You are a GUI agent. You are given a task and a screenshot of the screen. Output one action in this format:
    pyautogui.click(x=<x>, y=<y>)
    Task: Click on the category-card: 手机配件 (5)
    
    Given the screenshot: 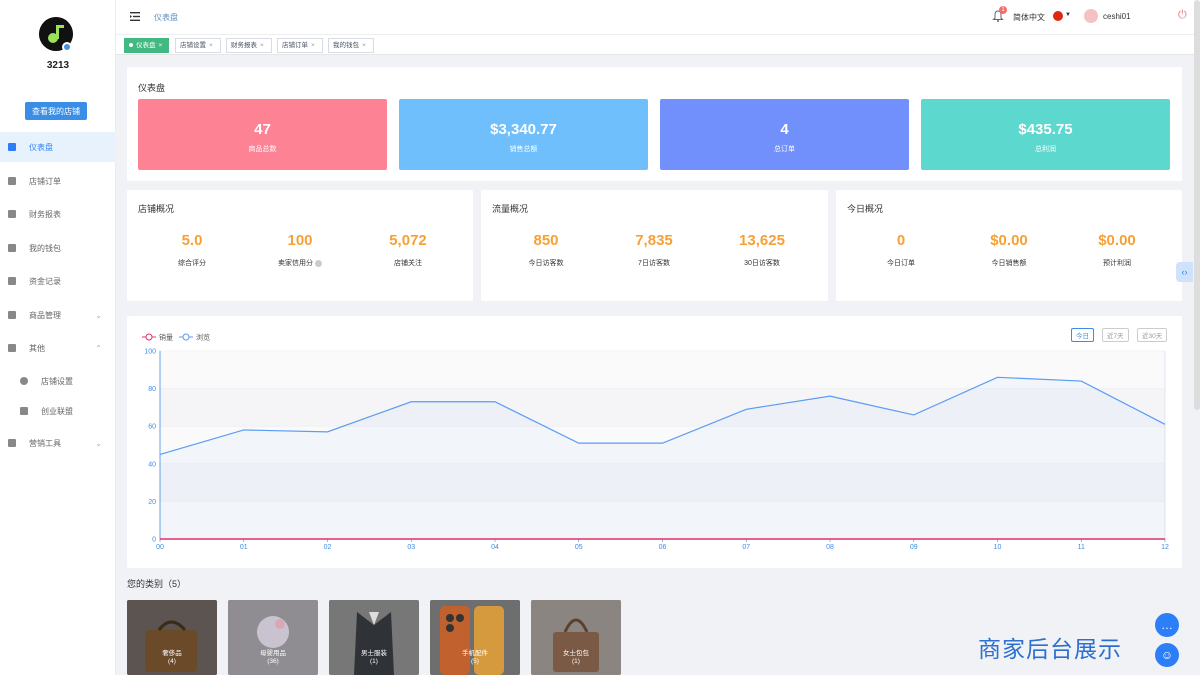 What is the action you would take?
    pyautogui.click(x=475, y=637)
    